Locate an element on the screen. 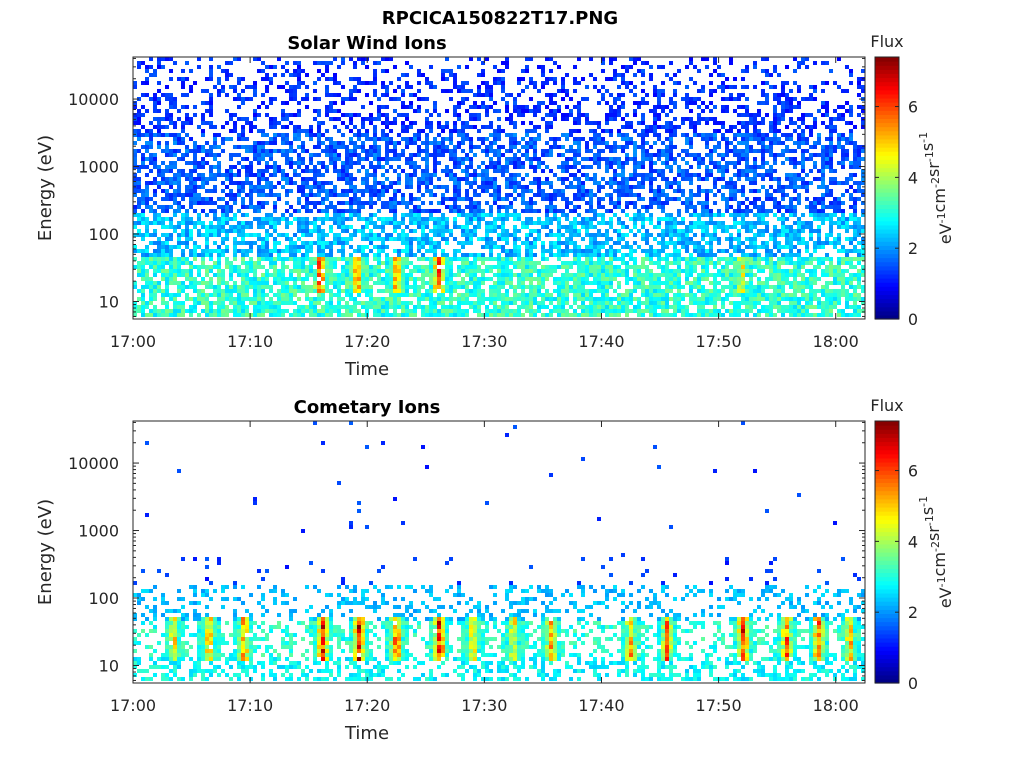 The image size is (1024, 768). panel-title: Cometary Ions is located at coordinates (367, 407).